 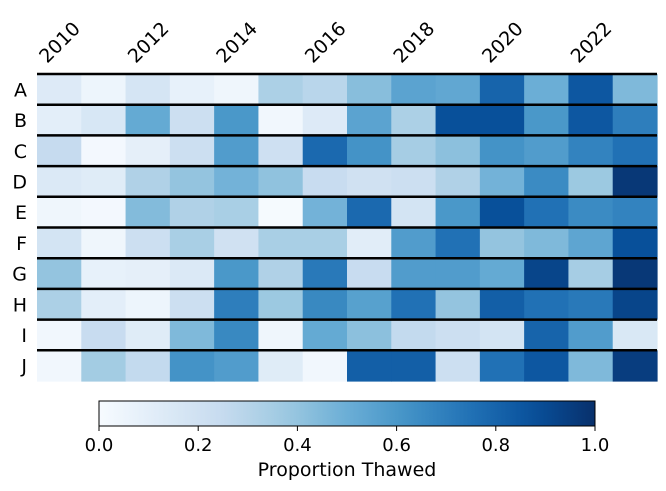 What do you see at coordinates (24, 336) in the screenshot?
I see `y-tick-label: I` at bounding box center [24, 336].